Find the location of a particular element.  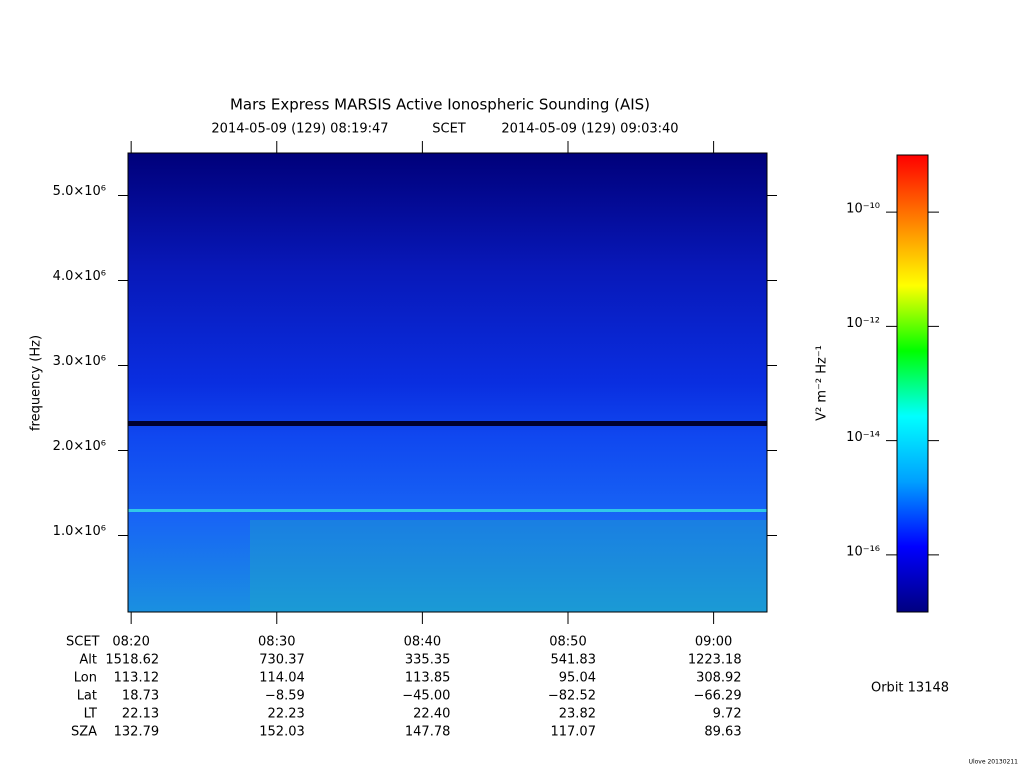

time-end: 2014-05-09 (129) 09:03:40 is located at coordinates (589, 129).